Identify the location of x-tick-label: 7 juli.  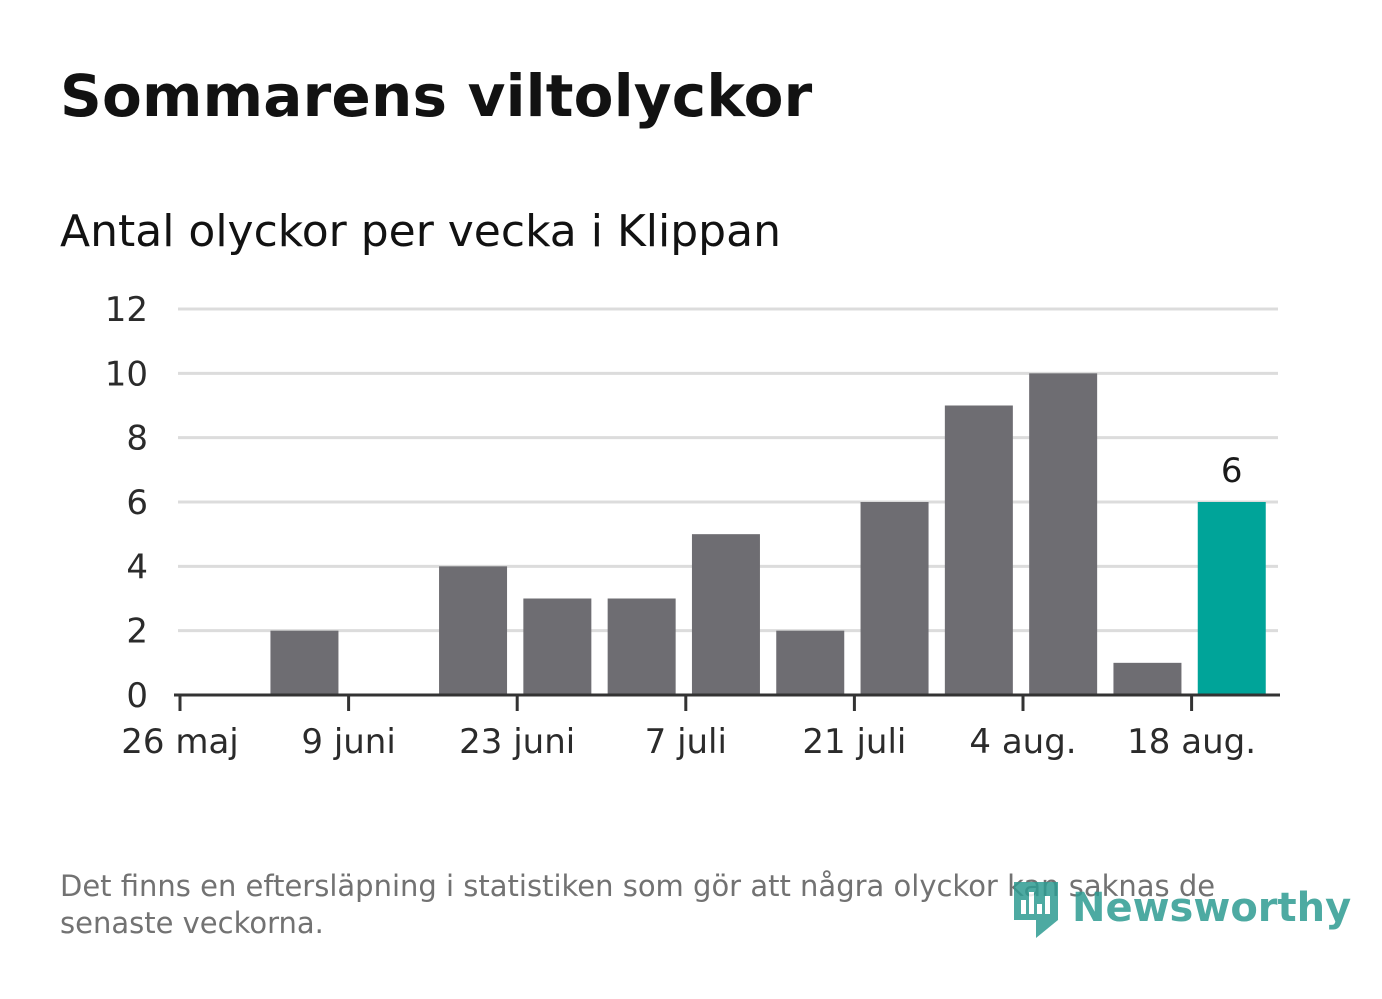
(686, 742).